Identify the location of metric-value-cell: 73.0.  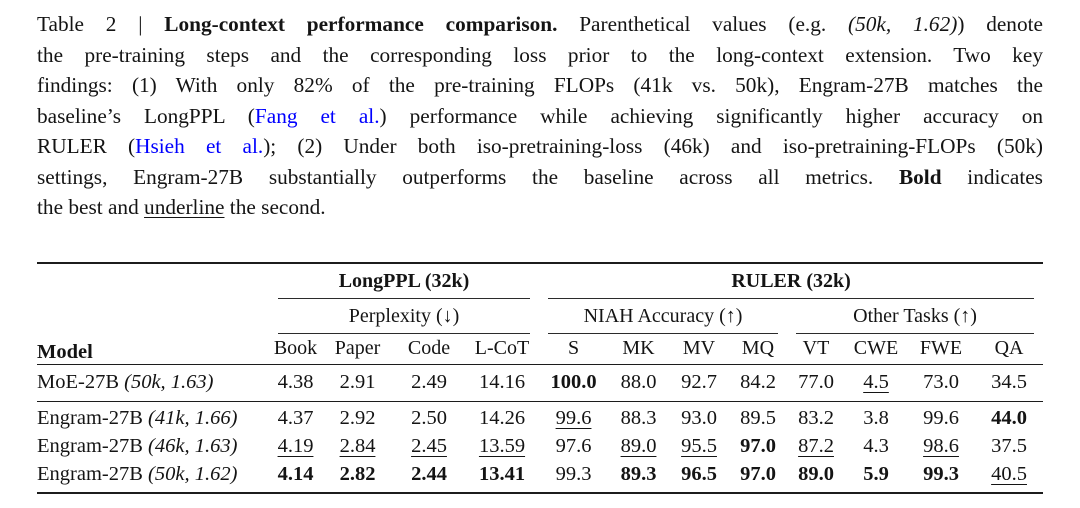
(941, 383).